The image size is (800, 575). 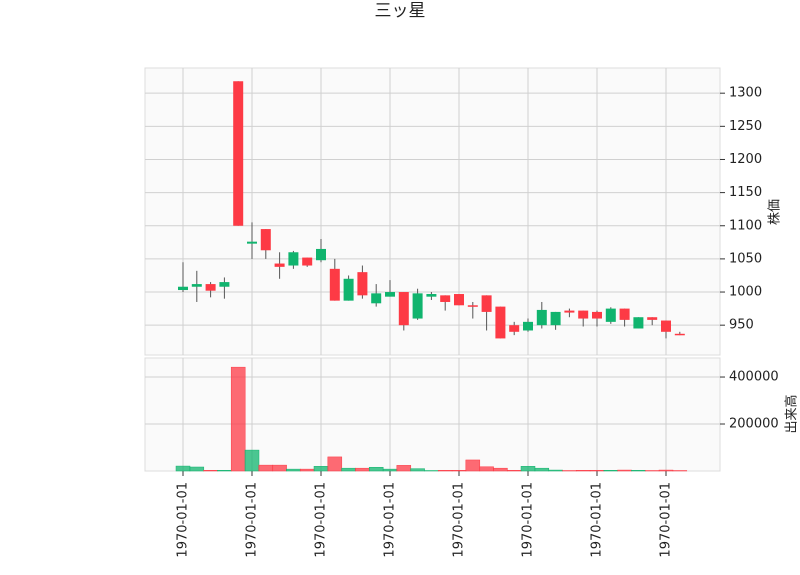 What do you see at coordinates (754, 424) in the screenshot?
I see `volume-tick-label: 200000` at bounding box center [754, 424].